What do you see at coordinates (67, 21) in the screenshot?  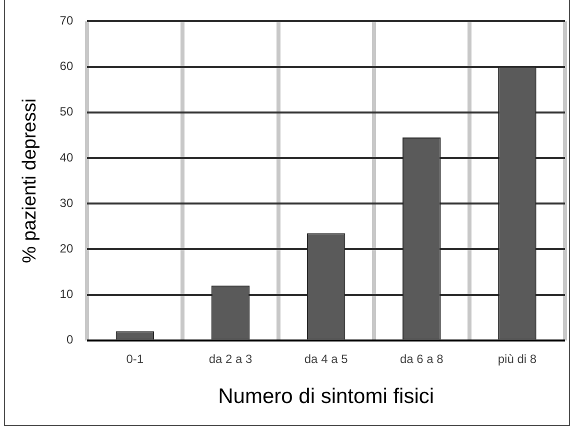 I see `y-tick-label: 70` at bounding box center [67, 21].